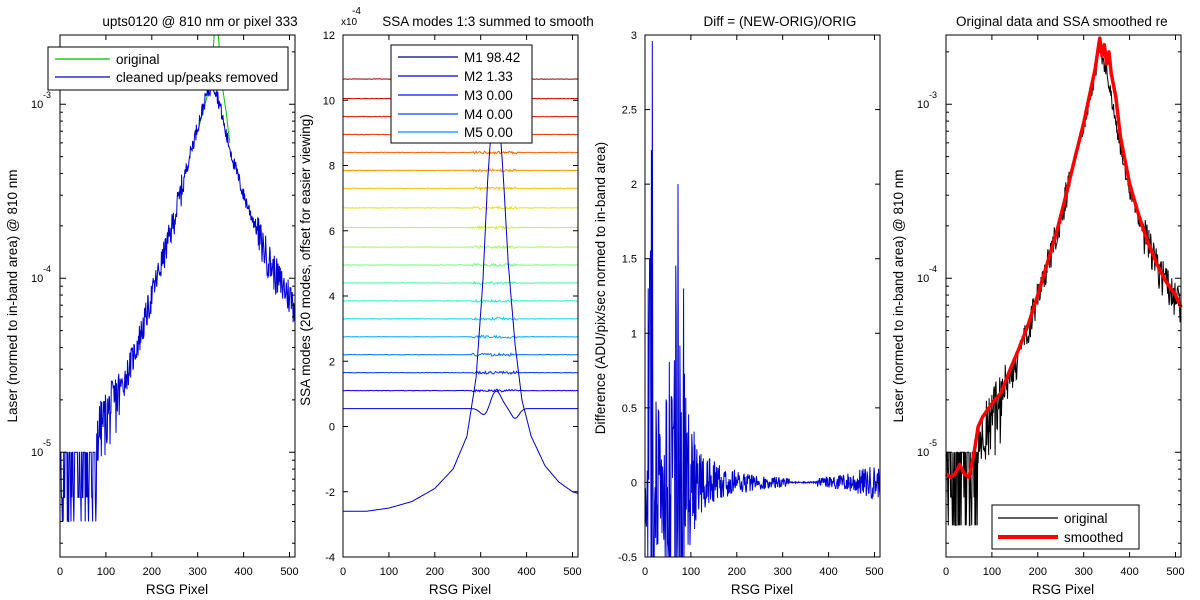 This screenshot has width=1200, height=600. What do you see at coordinates (933, 443) in the screenshot?
I see `panel-4-ytick-label-exponent: -5` at bounding box center [933, 443].